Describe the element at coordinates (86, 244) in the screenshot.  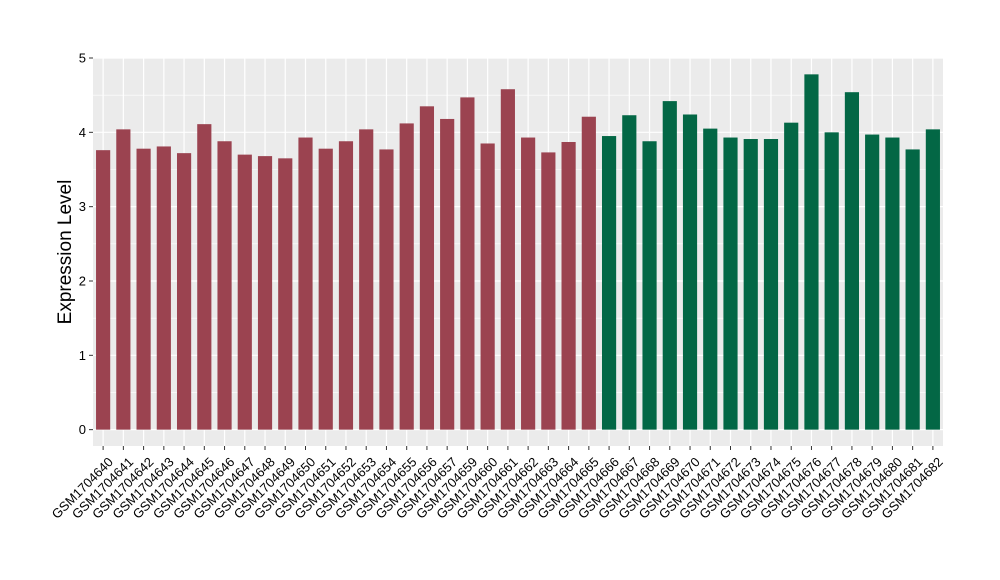
I see `y-axis: 0 1 2 3 4 5` at that location.